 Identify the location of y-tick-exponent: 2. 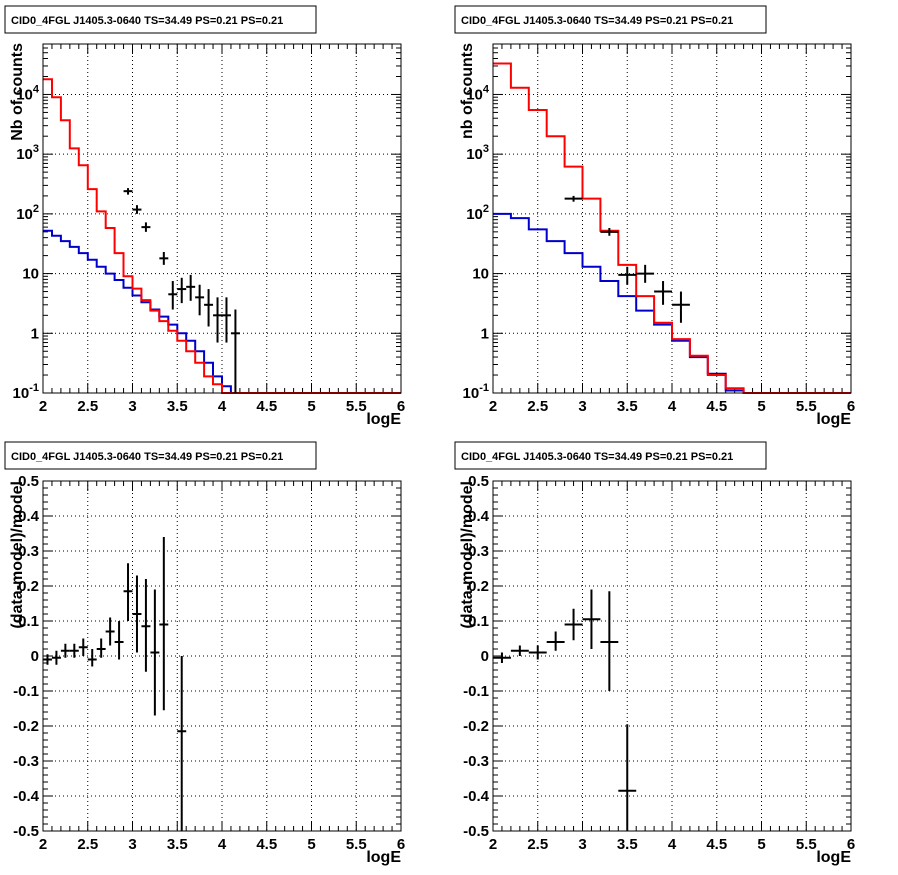
(486, 209).